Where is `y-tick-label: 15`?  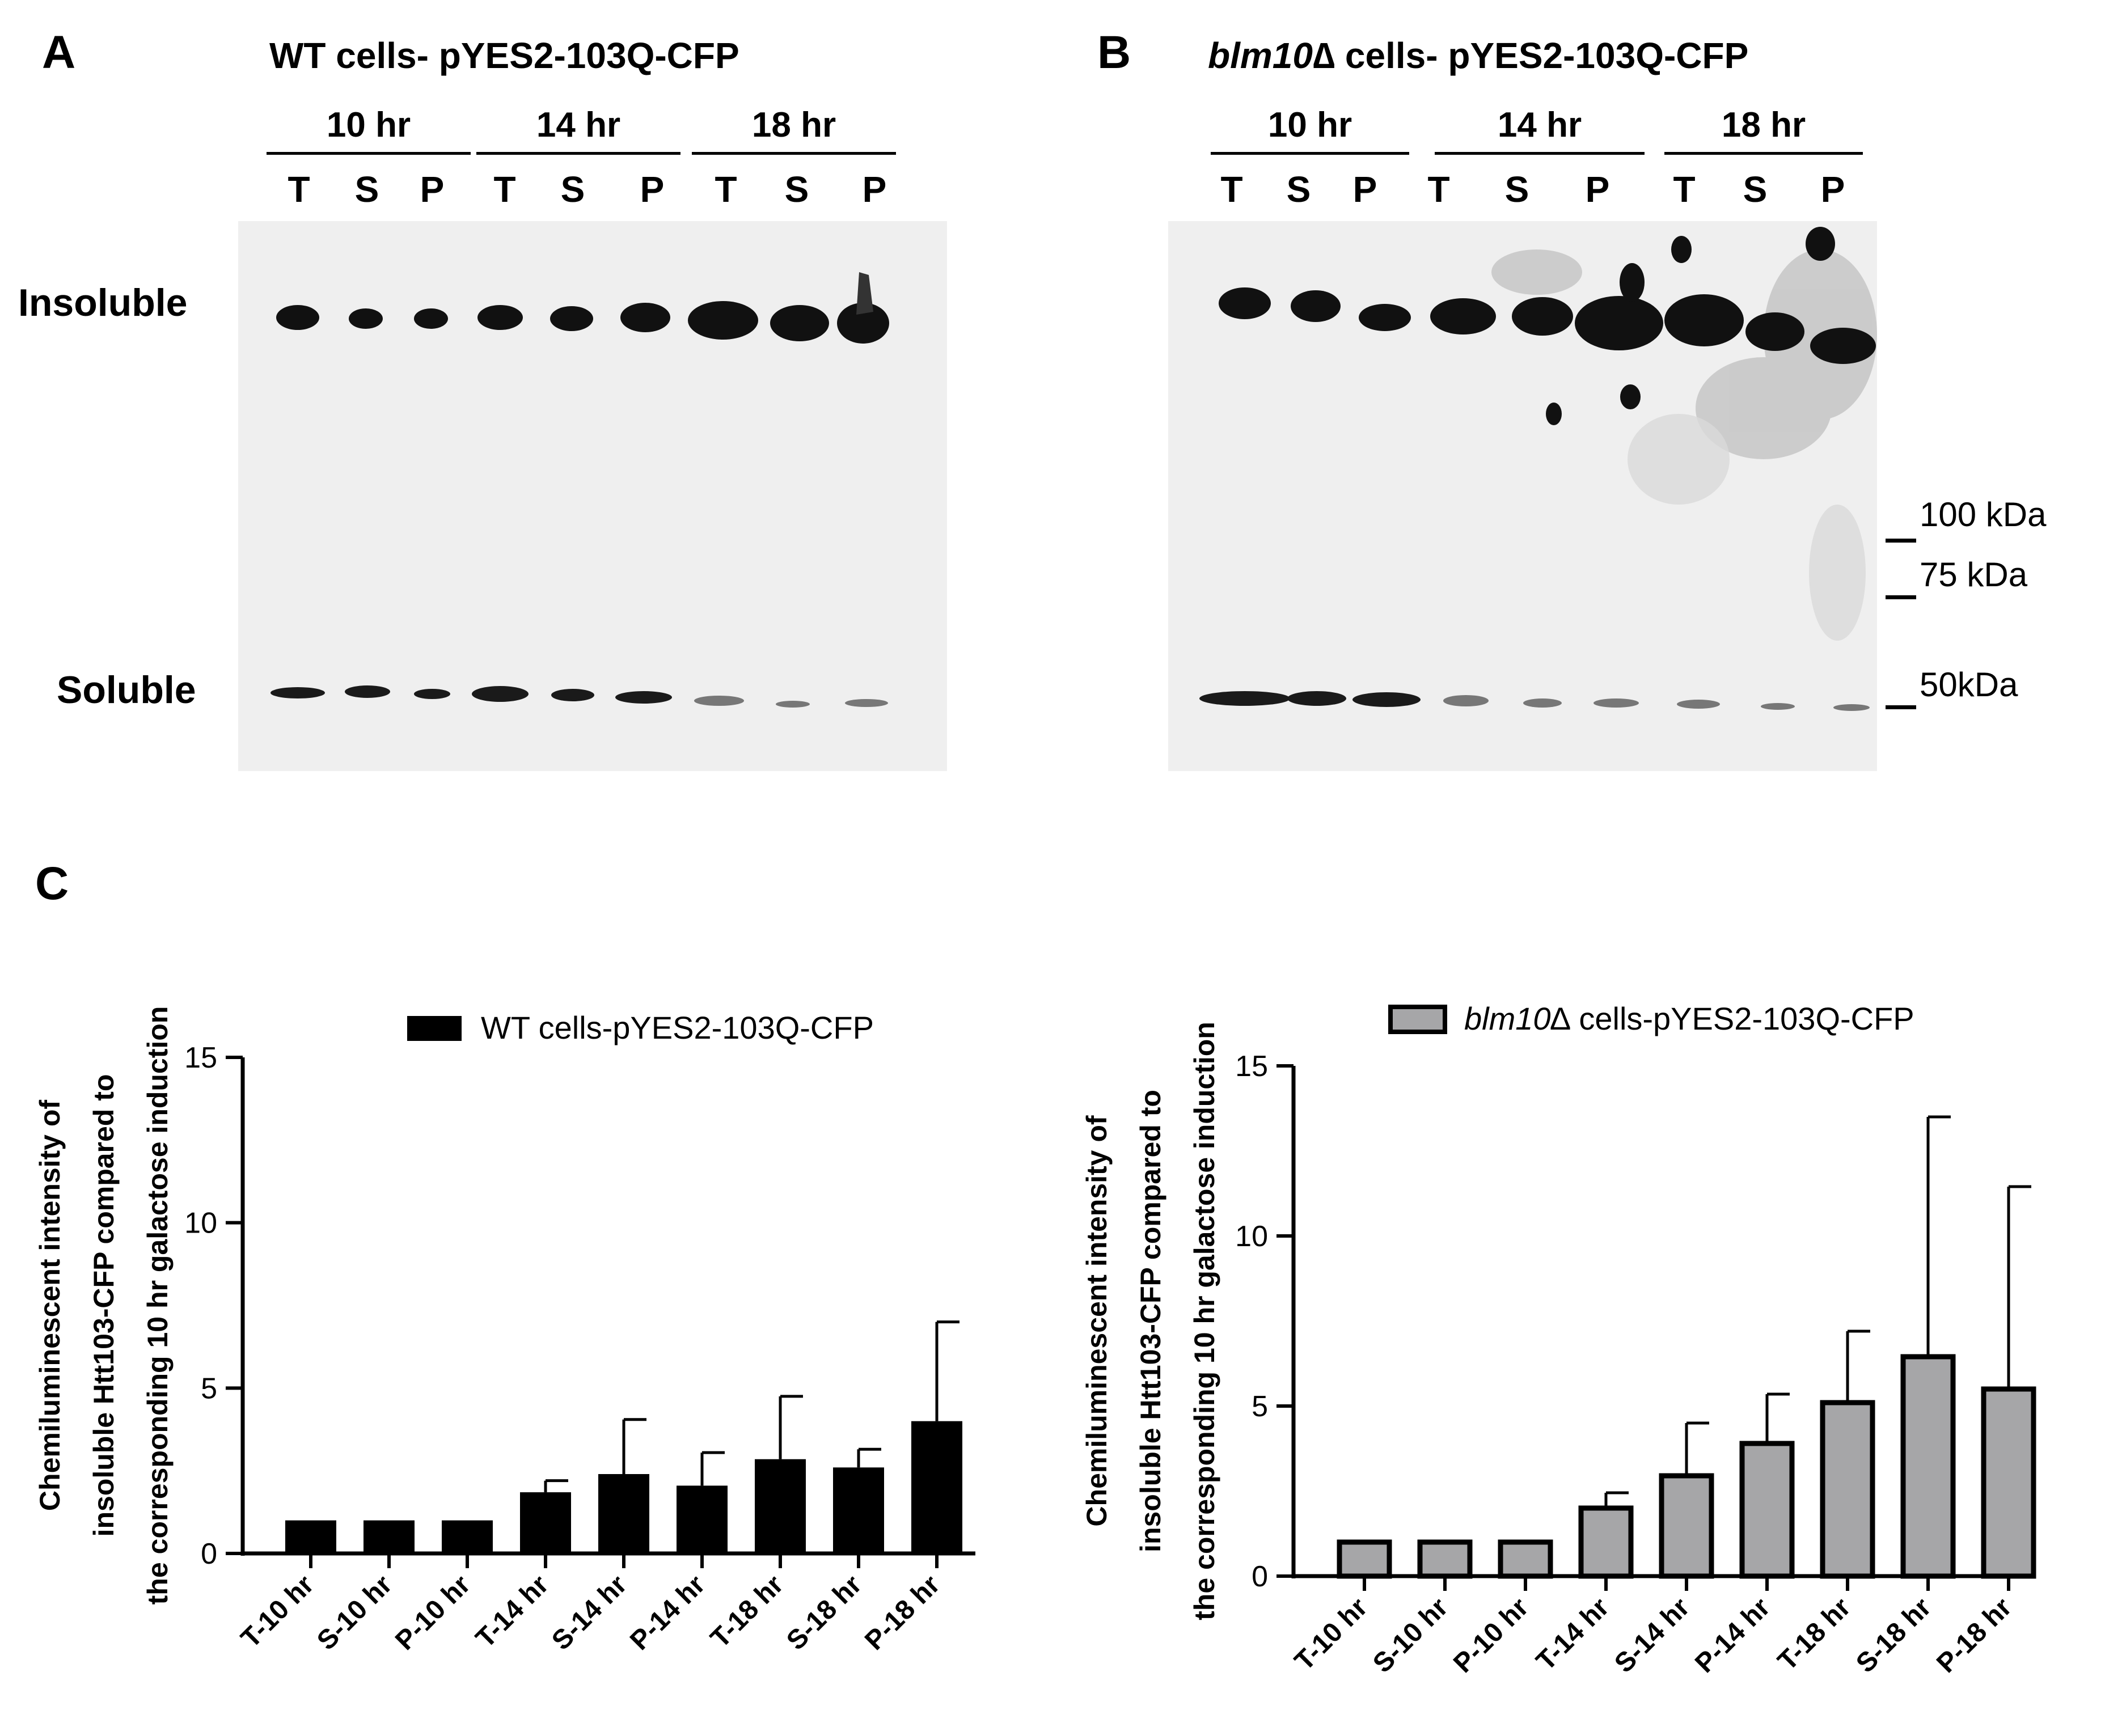 y-tick-label: 15 is located at coordinates (1251, 1067).